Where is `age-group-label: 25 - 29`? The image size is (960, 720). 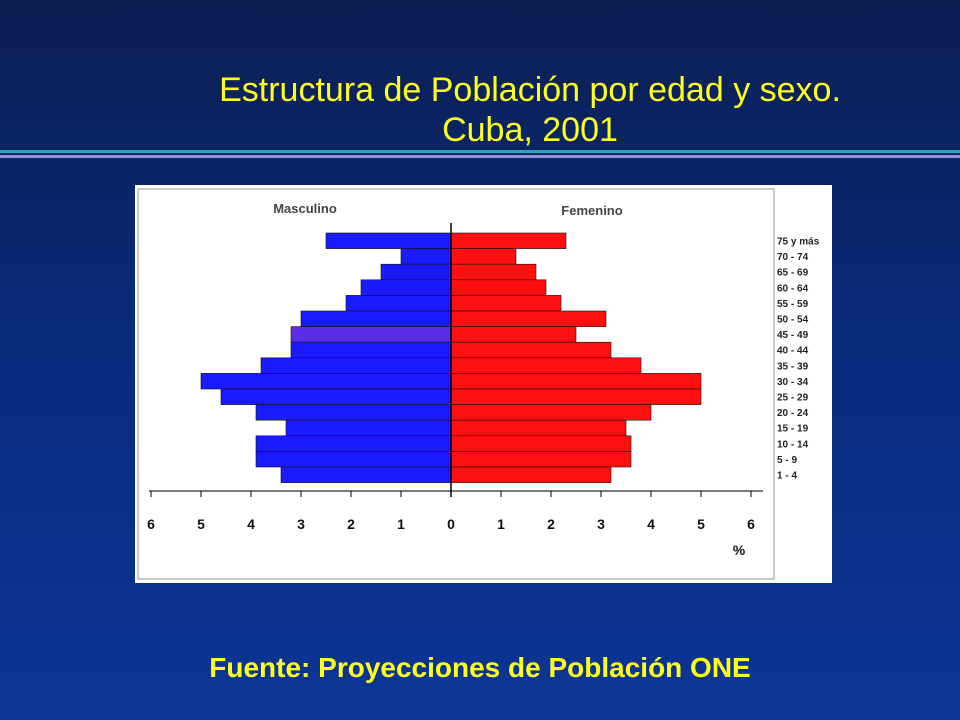 age-group-label: 25 - 29 is located at coordinates (793, 398).